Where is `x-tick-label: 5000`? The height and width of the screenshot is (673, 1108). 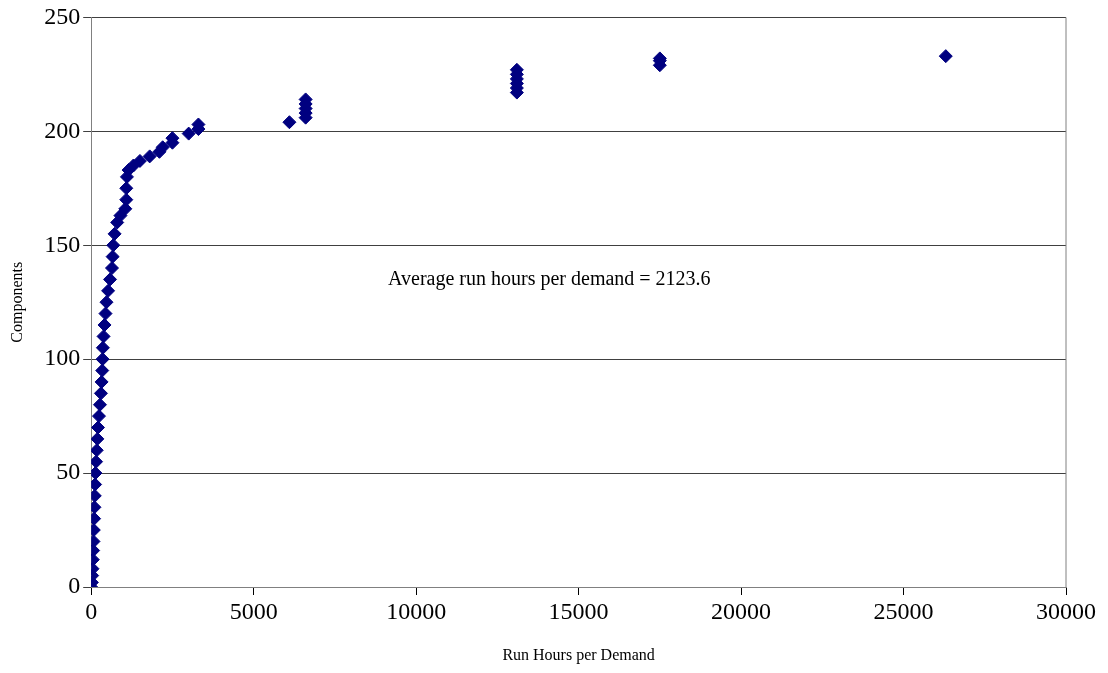 x-tick-label: 5000 is located at coordinates (253, 610).